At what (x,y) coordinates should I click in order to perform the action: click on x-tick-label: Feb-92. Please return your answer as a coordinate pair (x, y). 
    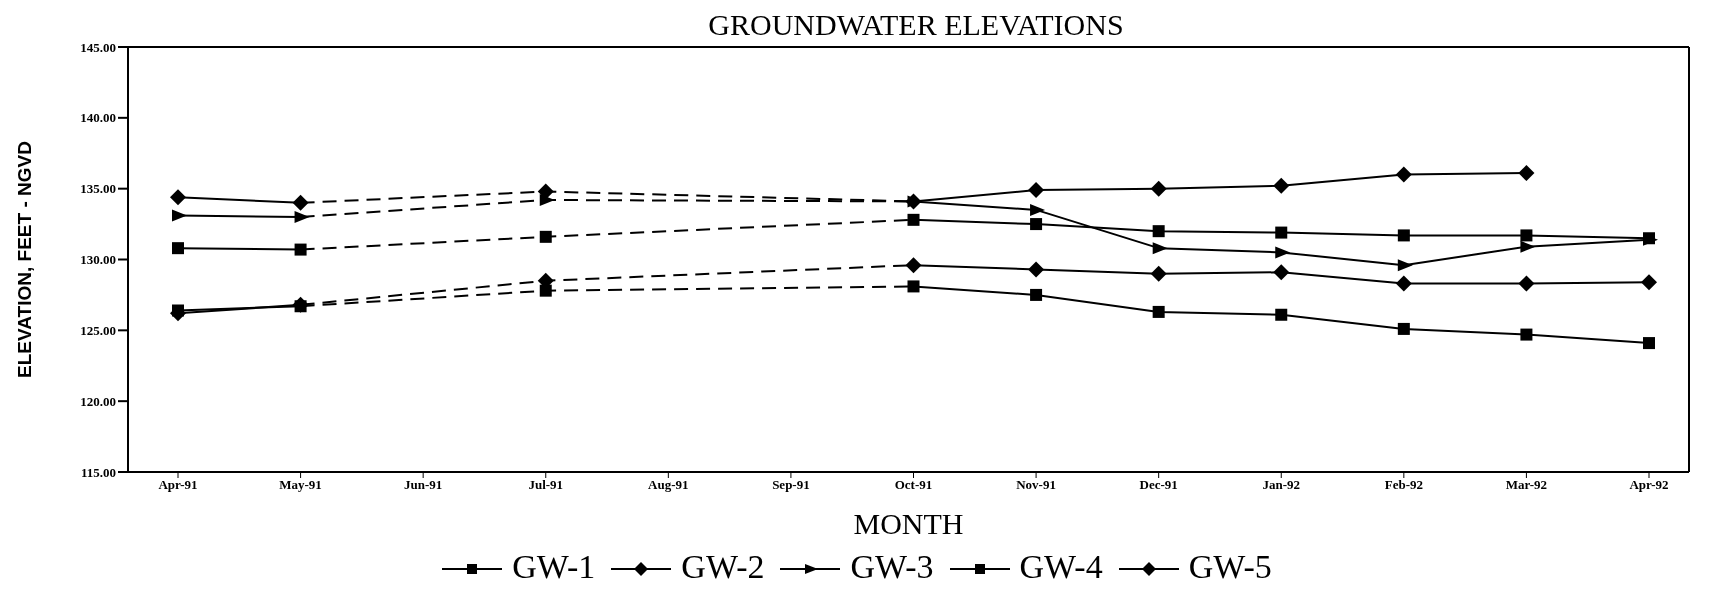
    Looking at the image, I should click on (1403, 485).